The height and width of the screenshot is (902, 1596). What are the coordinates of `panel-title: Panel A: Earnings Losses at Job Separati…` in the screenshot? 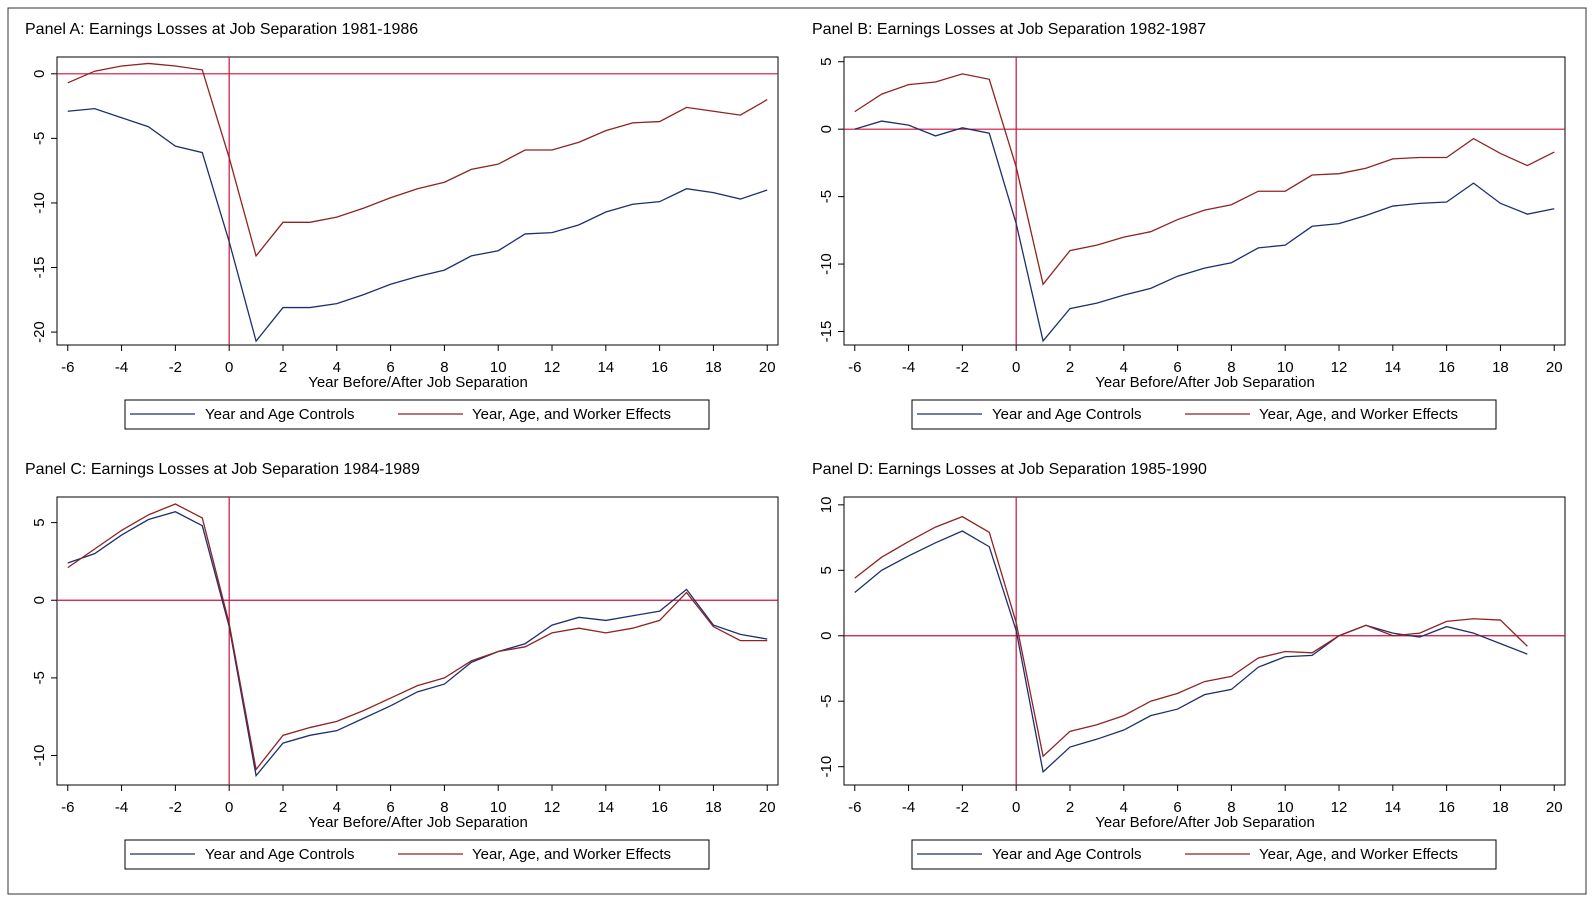 It's located at (221, 29).